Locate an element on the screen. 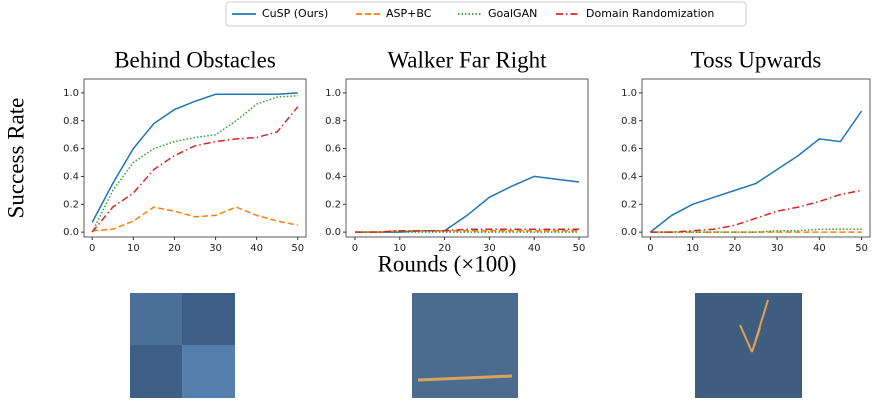 This screenshot has width=874, height=402. legend-box is located at coordinates (486, 14).